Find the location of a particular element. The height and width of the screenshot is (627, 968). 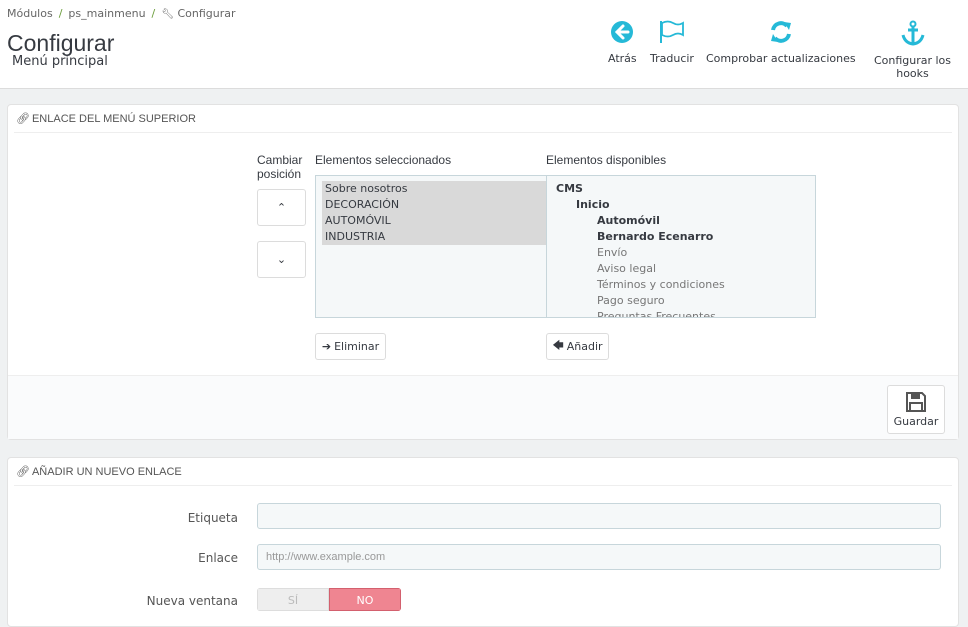

remove-button: ➔ Eliminar is located at coordinates (350, 346).